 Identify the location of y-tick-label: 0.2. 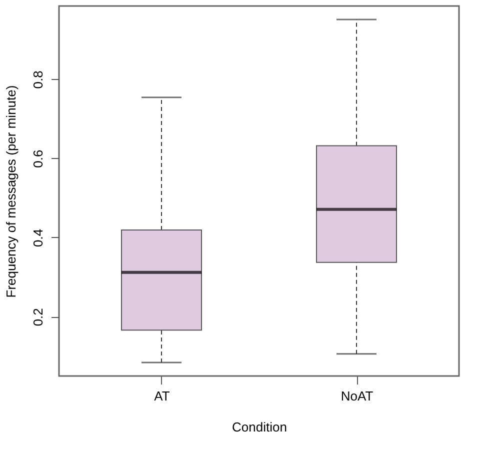
(38, 317).